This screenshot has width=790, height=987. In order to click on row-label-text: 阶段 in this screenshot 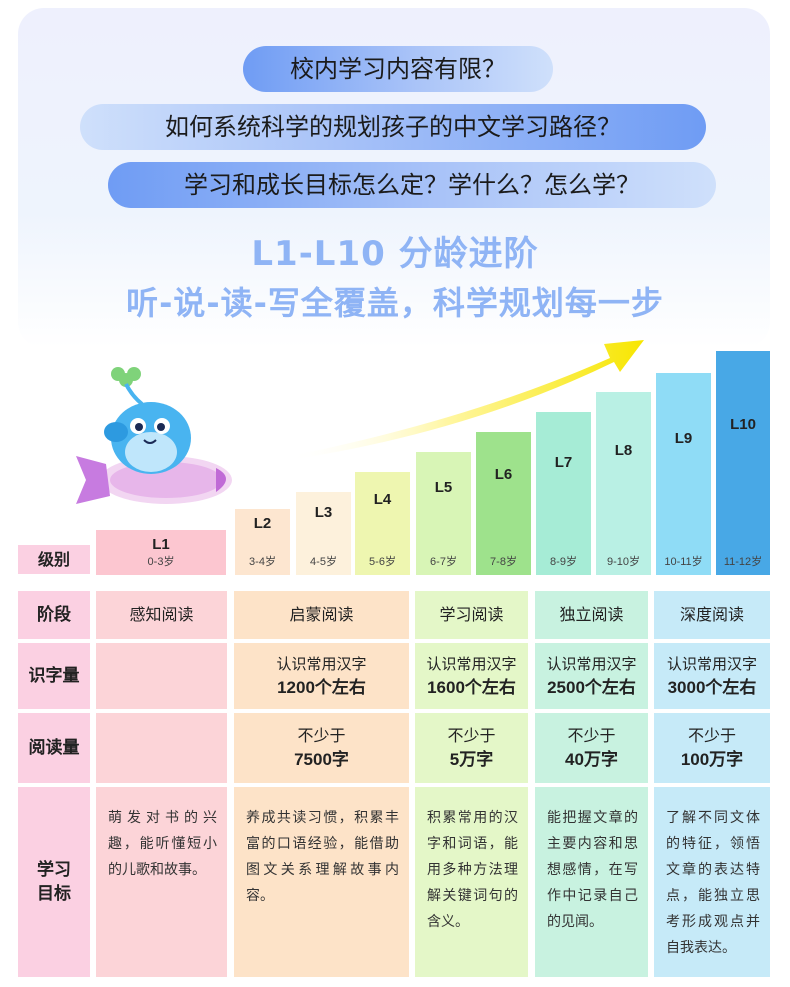, I will do `click(54, 615)`.